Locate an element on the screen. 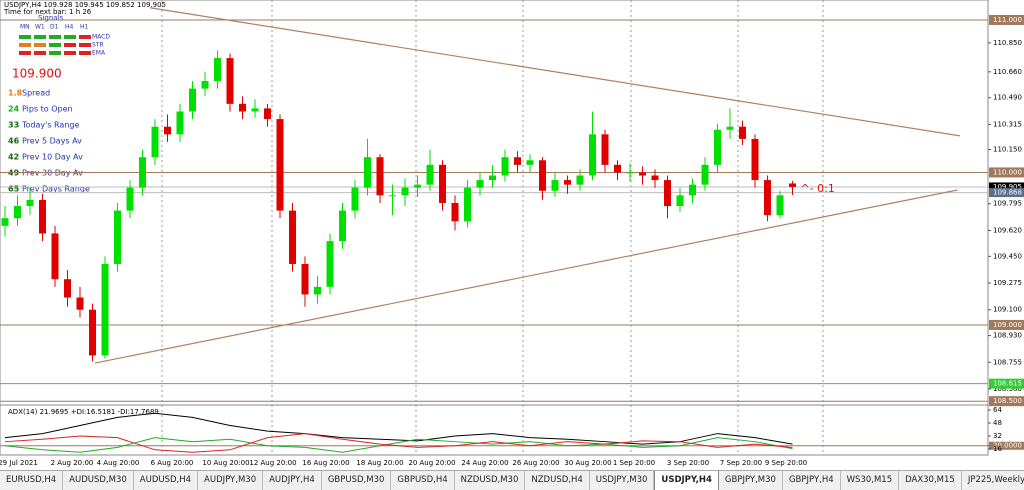 The width and height of the screenshot is (1024, 490). tab: AUDJPY,M30 is located at coordinates (231, 480).